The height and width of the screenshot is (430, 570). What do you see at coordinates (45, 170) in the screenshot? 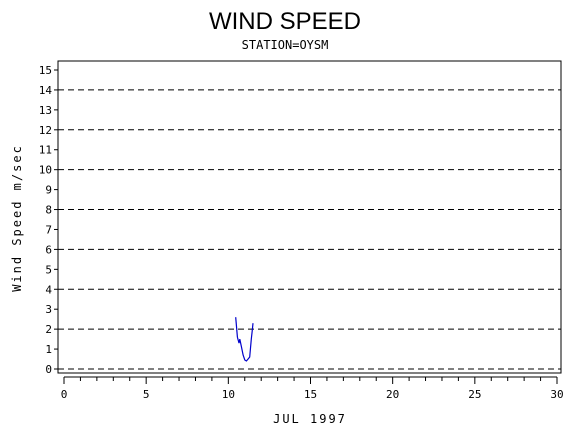
I see `y-tick-label-10: 10` at bounding box center [45, 170].